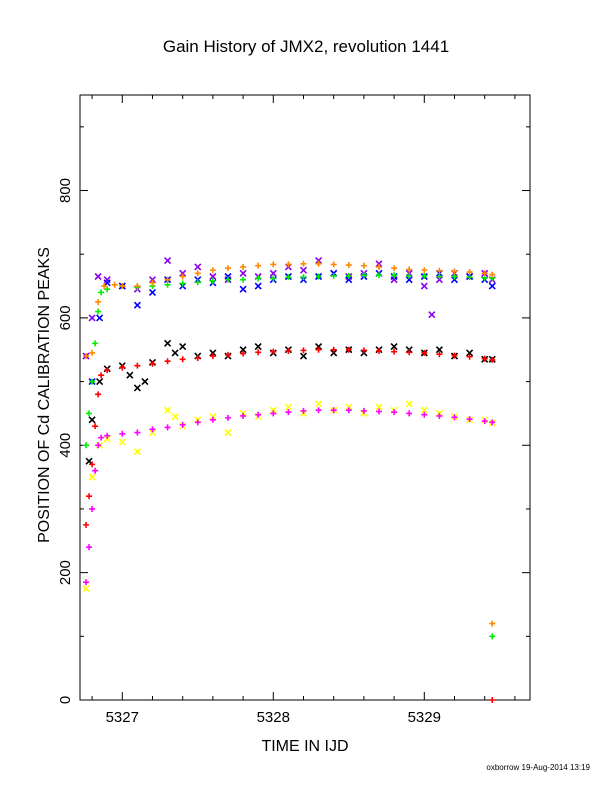 The width and height of the screenshot is (612, 792). What do you see at coordinates (306, 46) in the screenshot?
I see `chart-title: Gain History of JMX2, revolution 1441` at bounding box center [306, 46].